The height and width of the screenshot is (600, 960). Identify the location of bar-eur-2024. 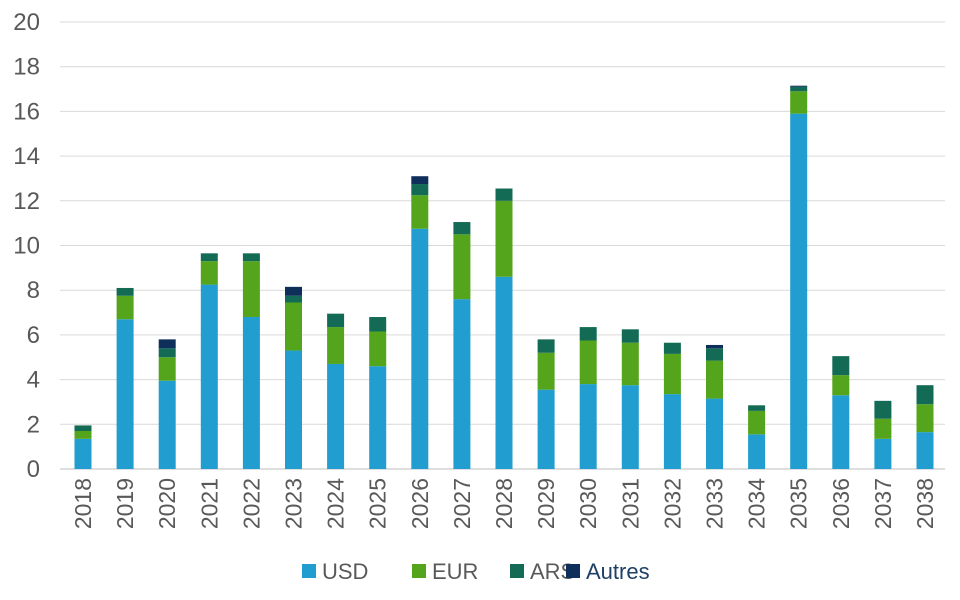
(336, 345).